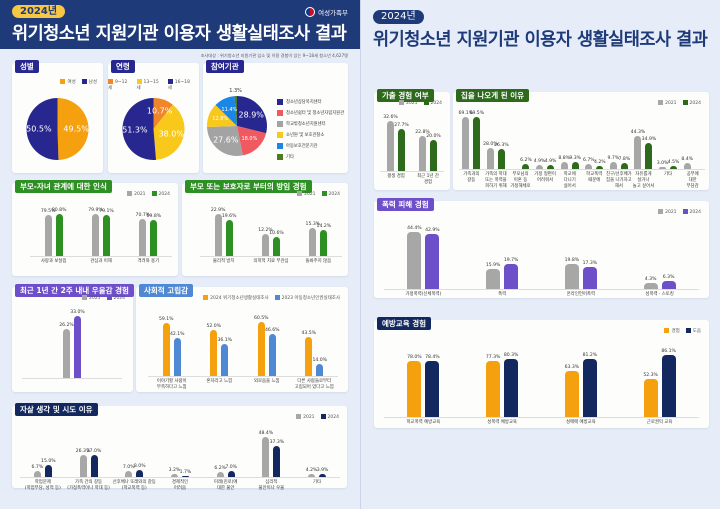  Describe the element at coordinates (412, 149) in the screenshot. I see `plot-area: 32.6% 27.7% 평생 경험 22.8% 20.0% 최근 1년 간 경험` at that location.